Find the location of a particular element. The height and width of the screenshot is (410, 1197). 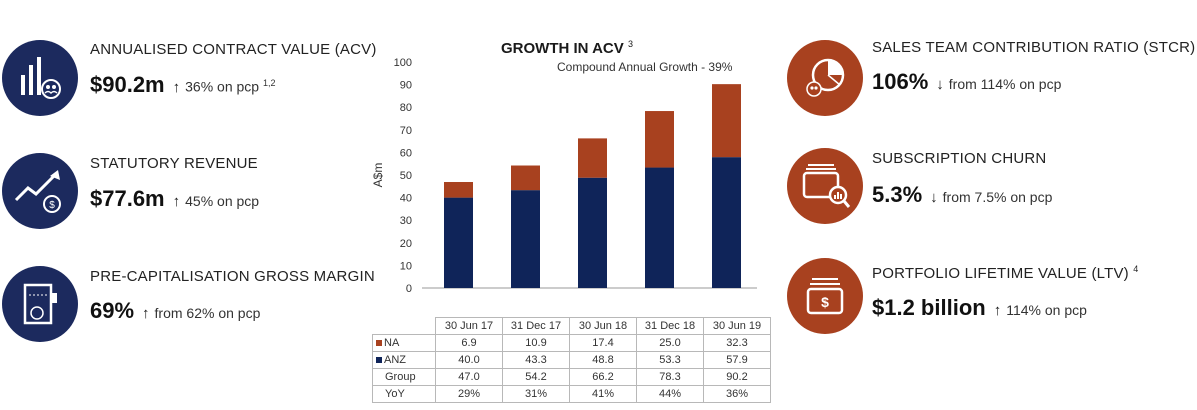

pie-chart-users-icon is located at coordinates (825, 78).